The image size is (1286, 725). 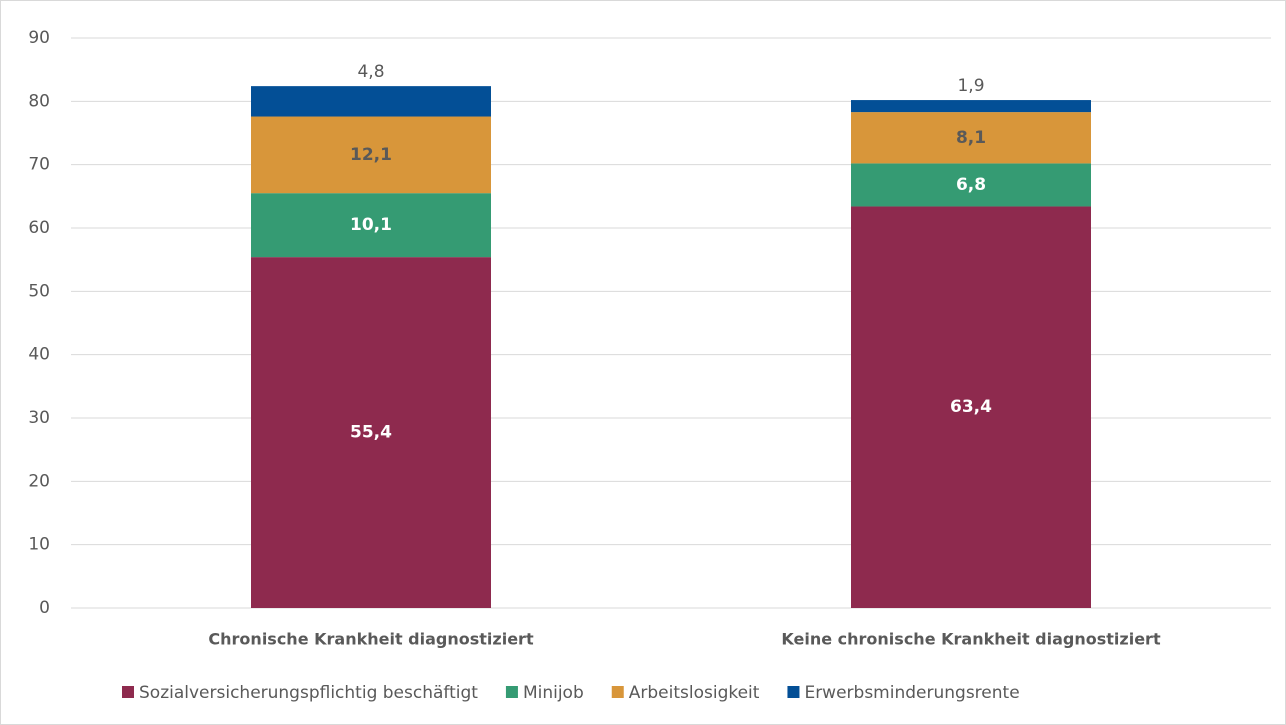 What do you see at coordinates (39, 481) in the screenshot?
I see `y-tick-label: 20` at bounding box center [39, 481].